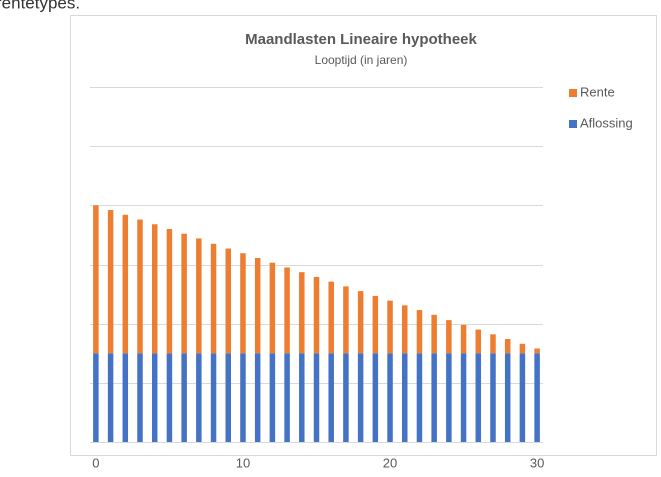  I want to click on chart-subtitle: Looptijd (in jaren), so click(361, 60).